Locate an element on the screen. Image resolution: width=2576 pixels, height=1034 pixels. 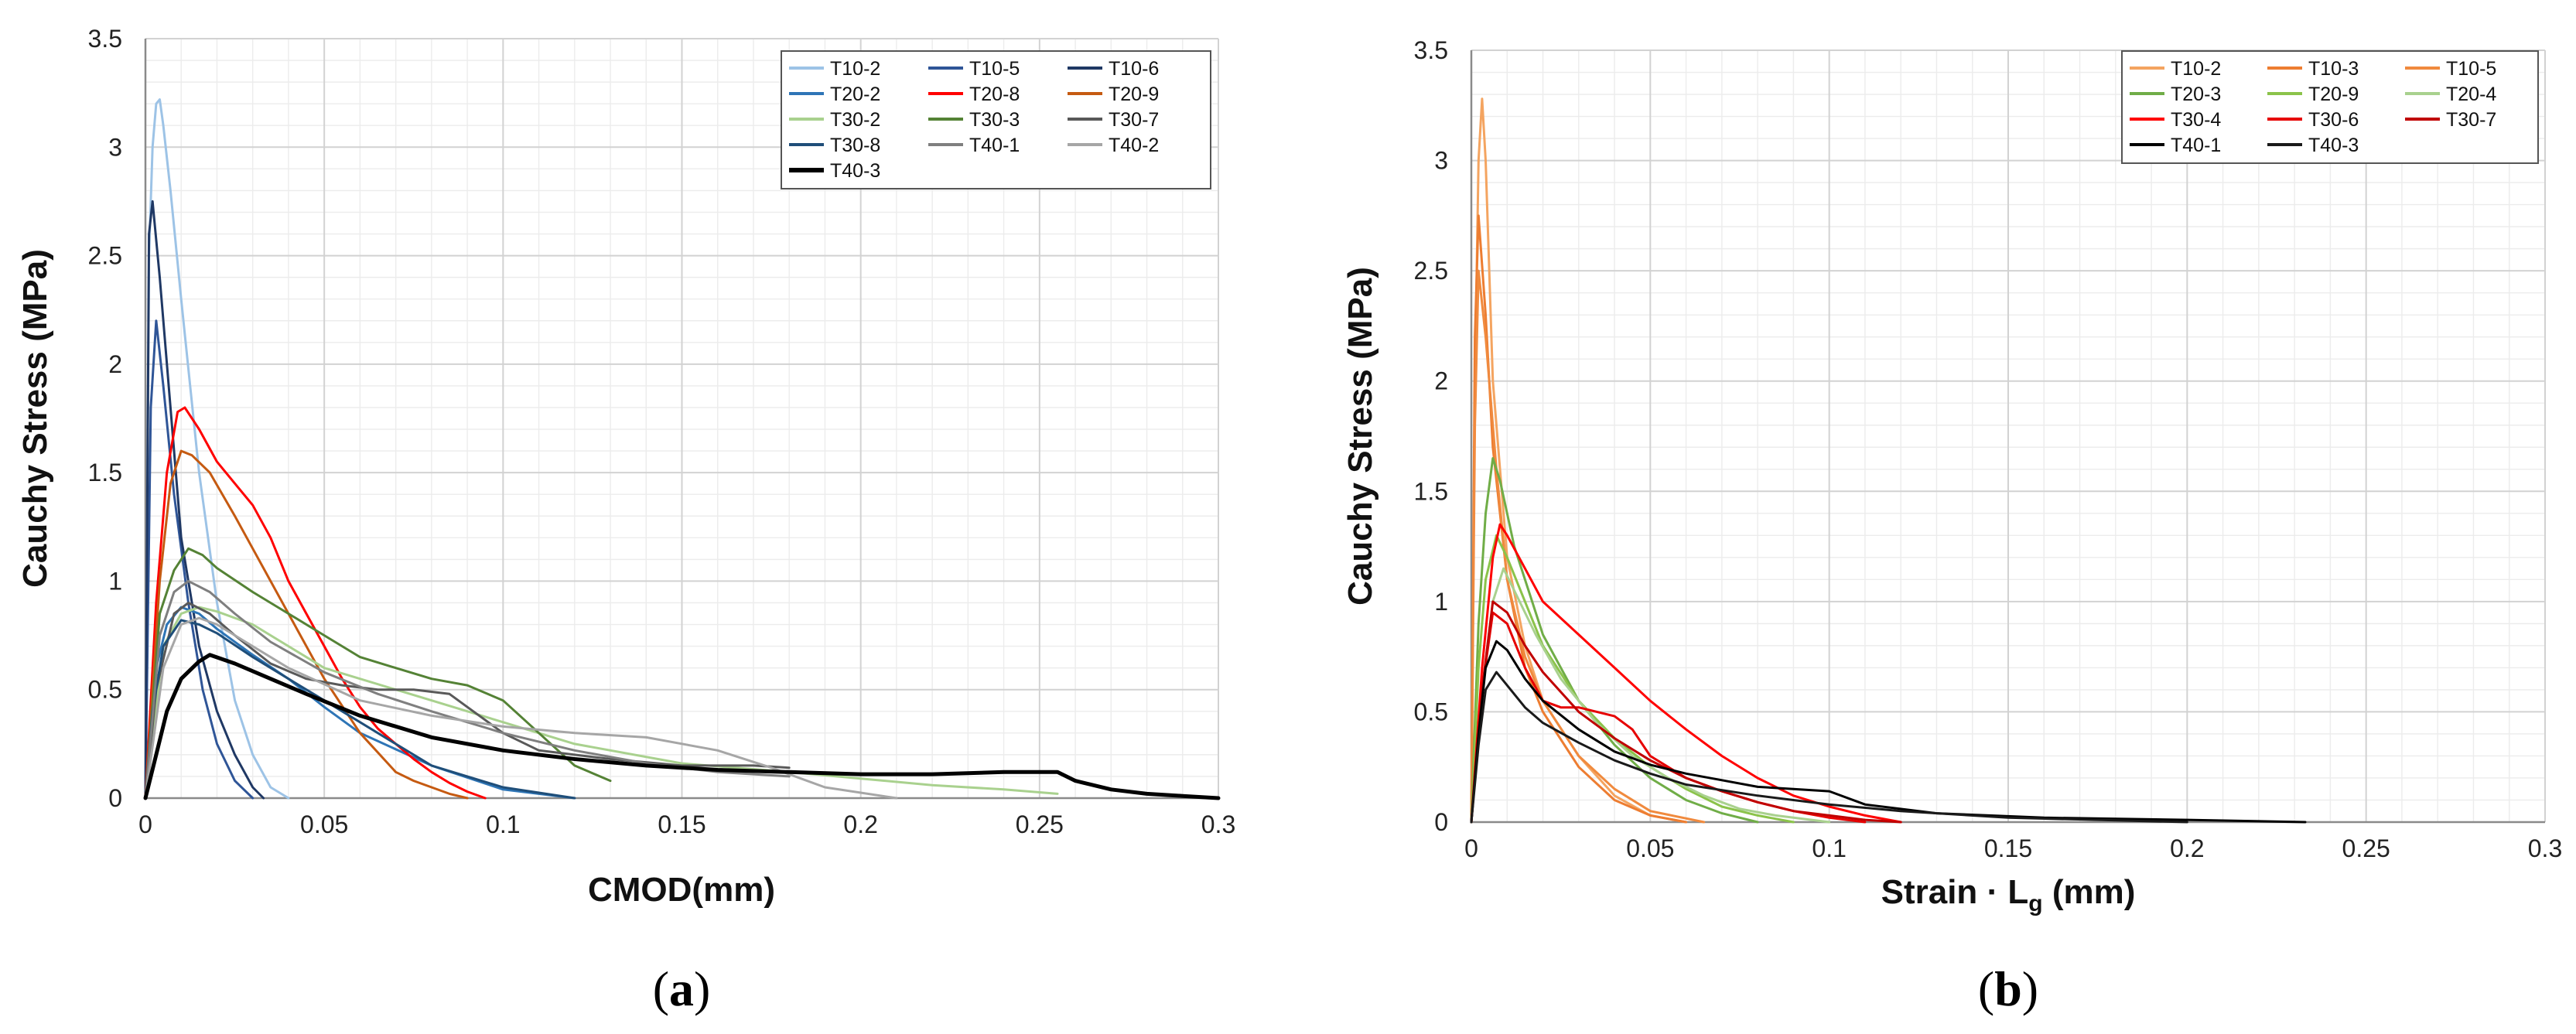
panel-label: (b) is located at coordinates (2008, 988).